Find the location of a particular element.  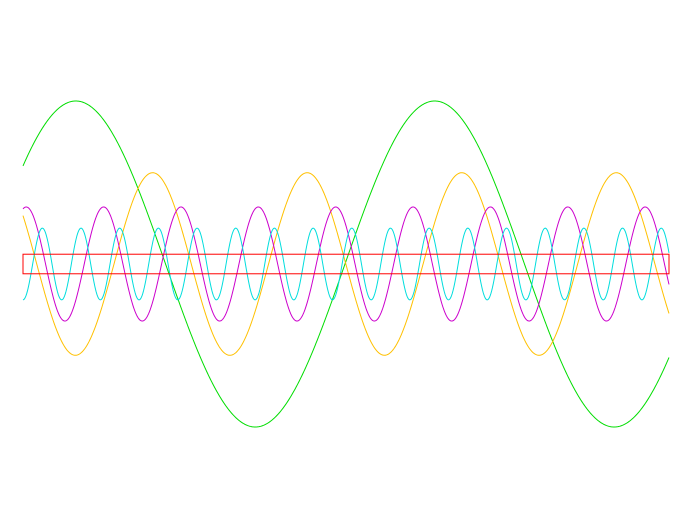

series-4-band is located at coordinates (346, 264).